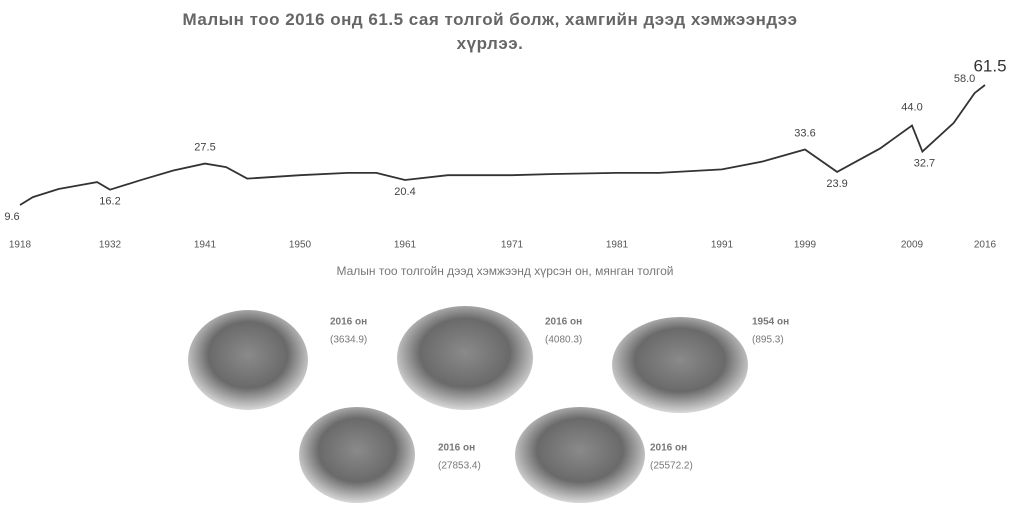  Describe the element at coordinates (768, 340) in the screenshot. I see `photo-value: (895.3)` at that location.